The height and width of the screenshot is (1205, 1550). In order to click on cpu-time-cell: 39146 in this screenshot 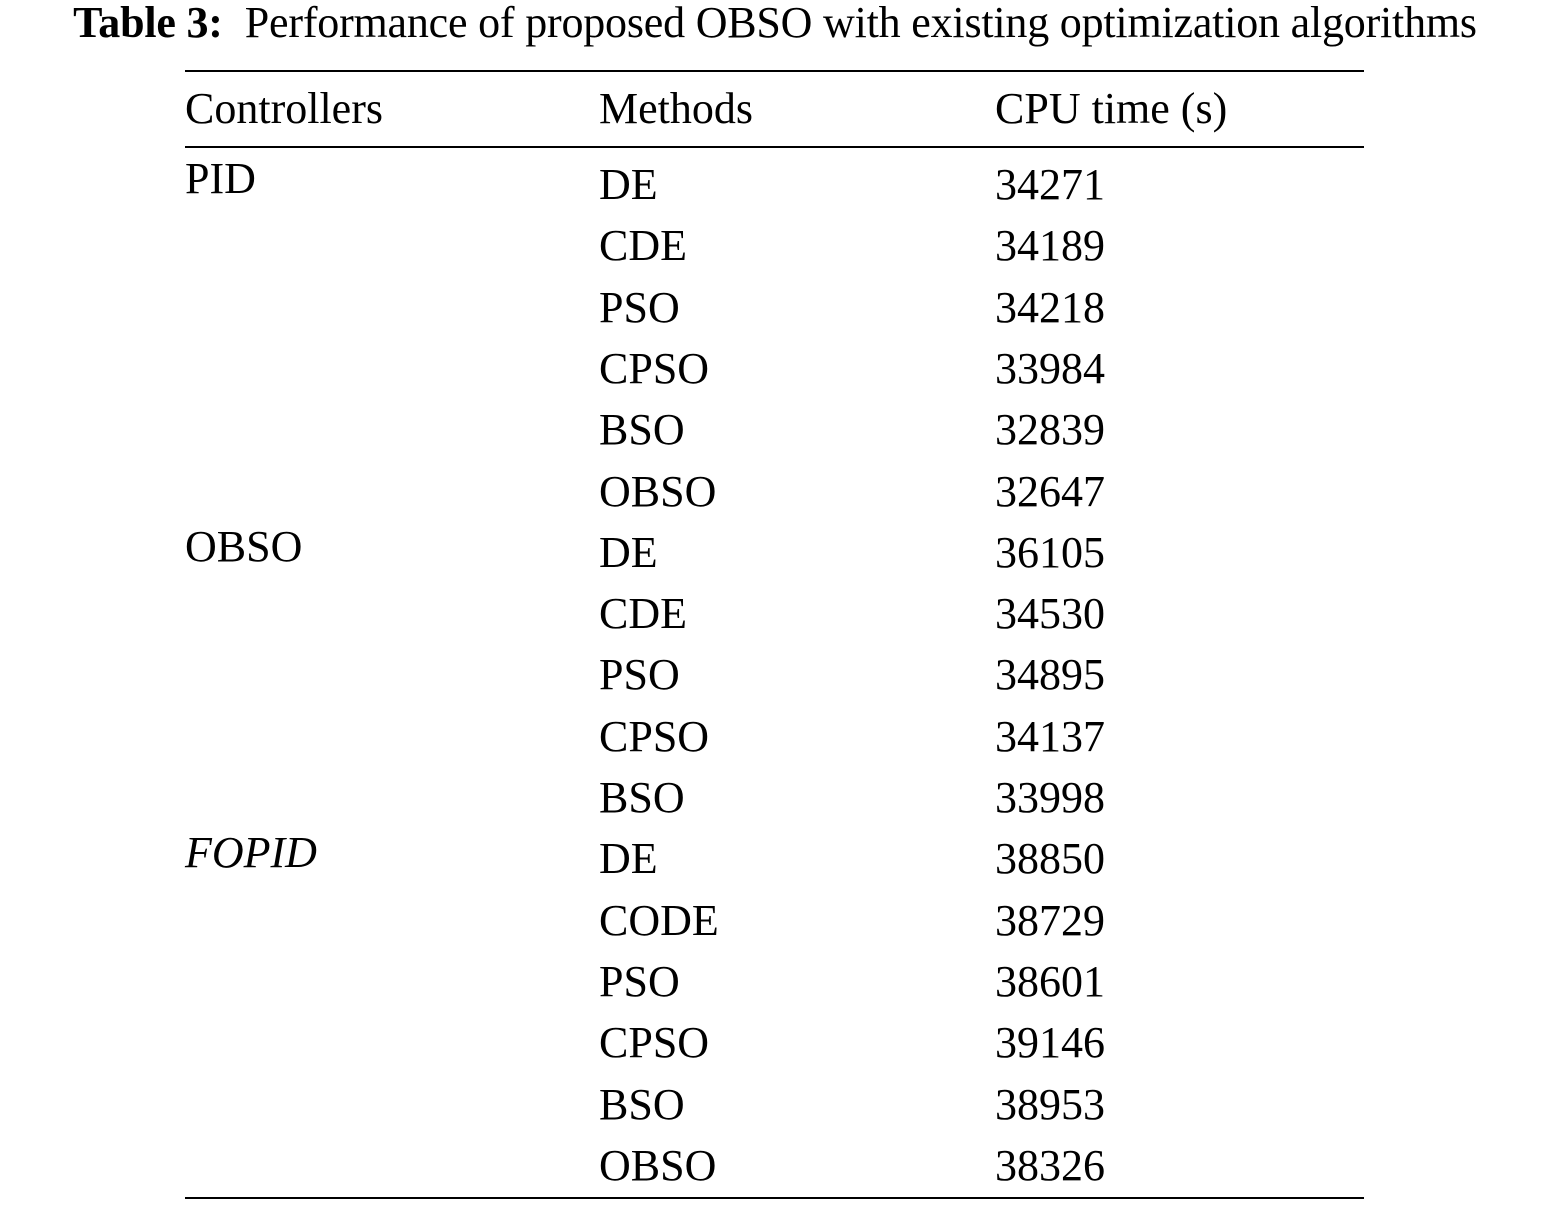, I will do `click(1050, 1043)`.